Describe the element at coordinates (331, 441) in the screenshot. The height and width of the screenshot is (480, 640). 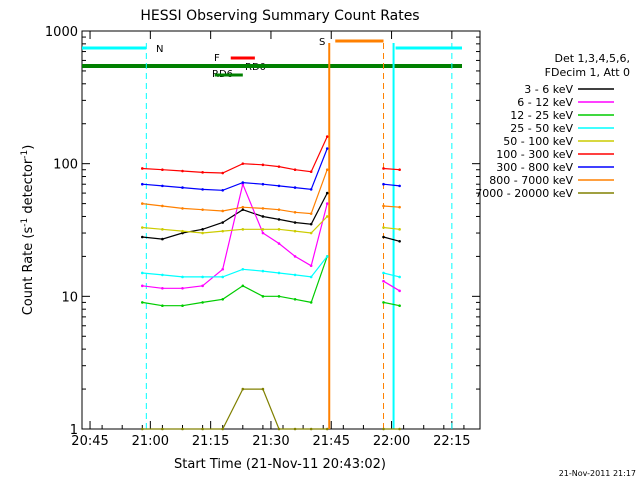
I see `x-tick-label: 21:45` at that location.